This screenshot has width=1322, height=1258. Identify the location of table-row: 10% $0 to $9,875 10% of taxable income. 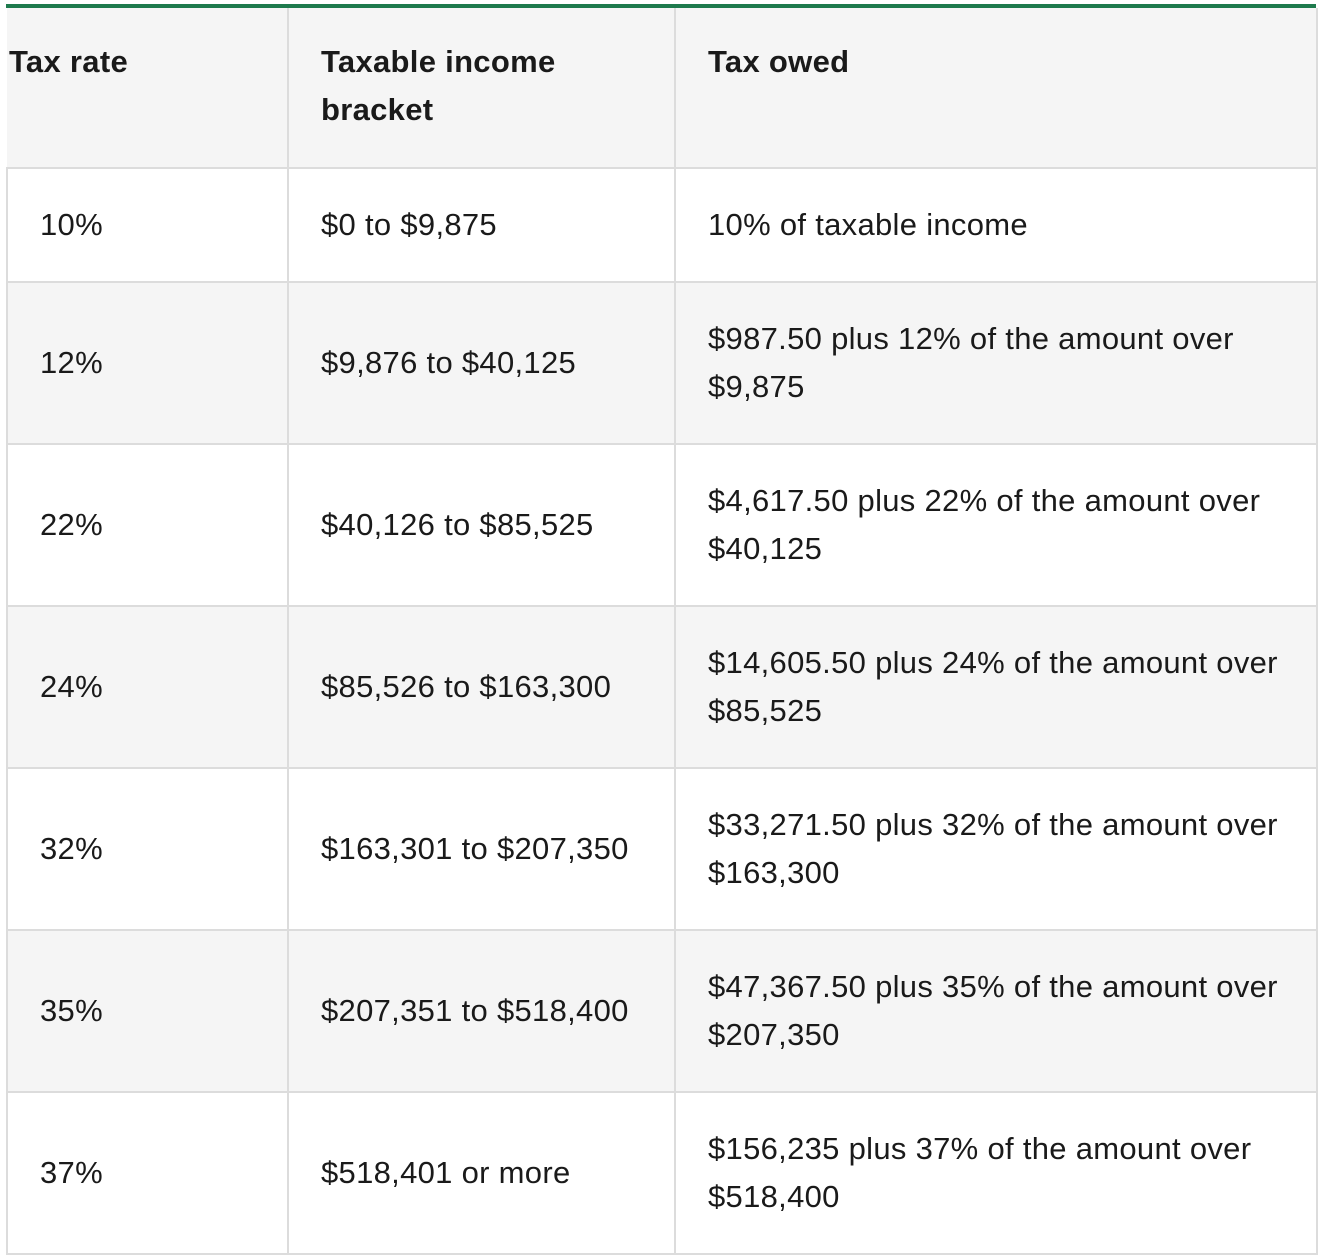
(662, 225).